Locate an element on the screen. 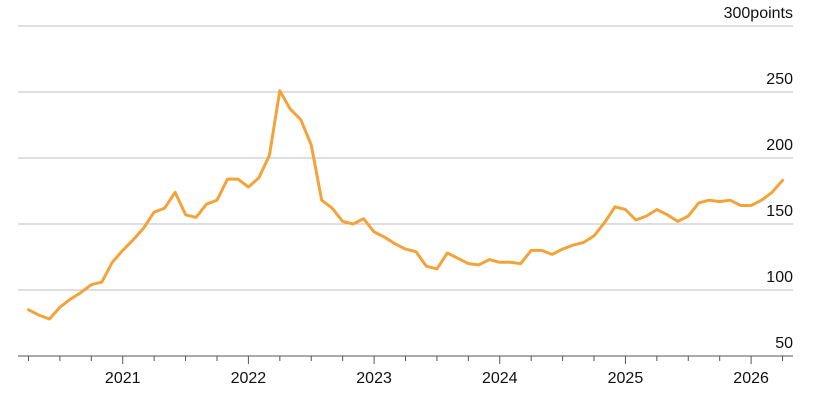 The image size is (831, 405). y-tick-label: 200 is located at coordinates (779, 145).